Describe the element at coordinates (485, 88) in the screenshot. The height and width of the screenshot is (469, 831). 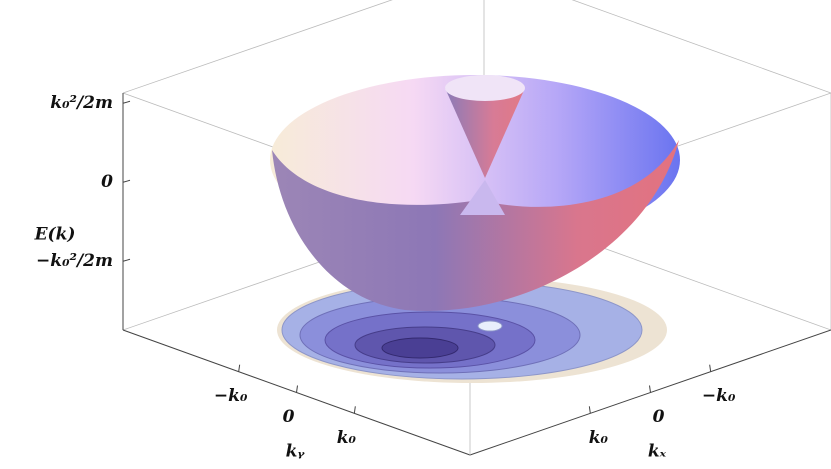
I see `cone-top` at that location.